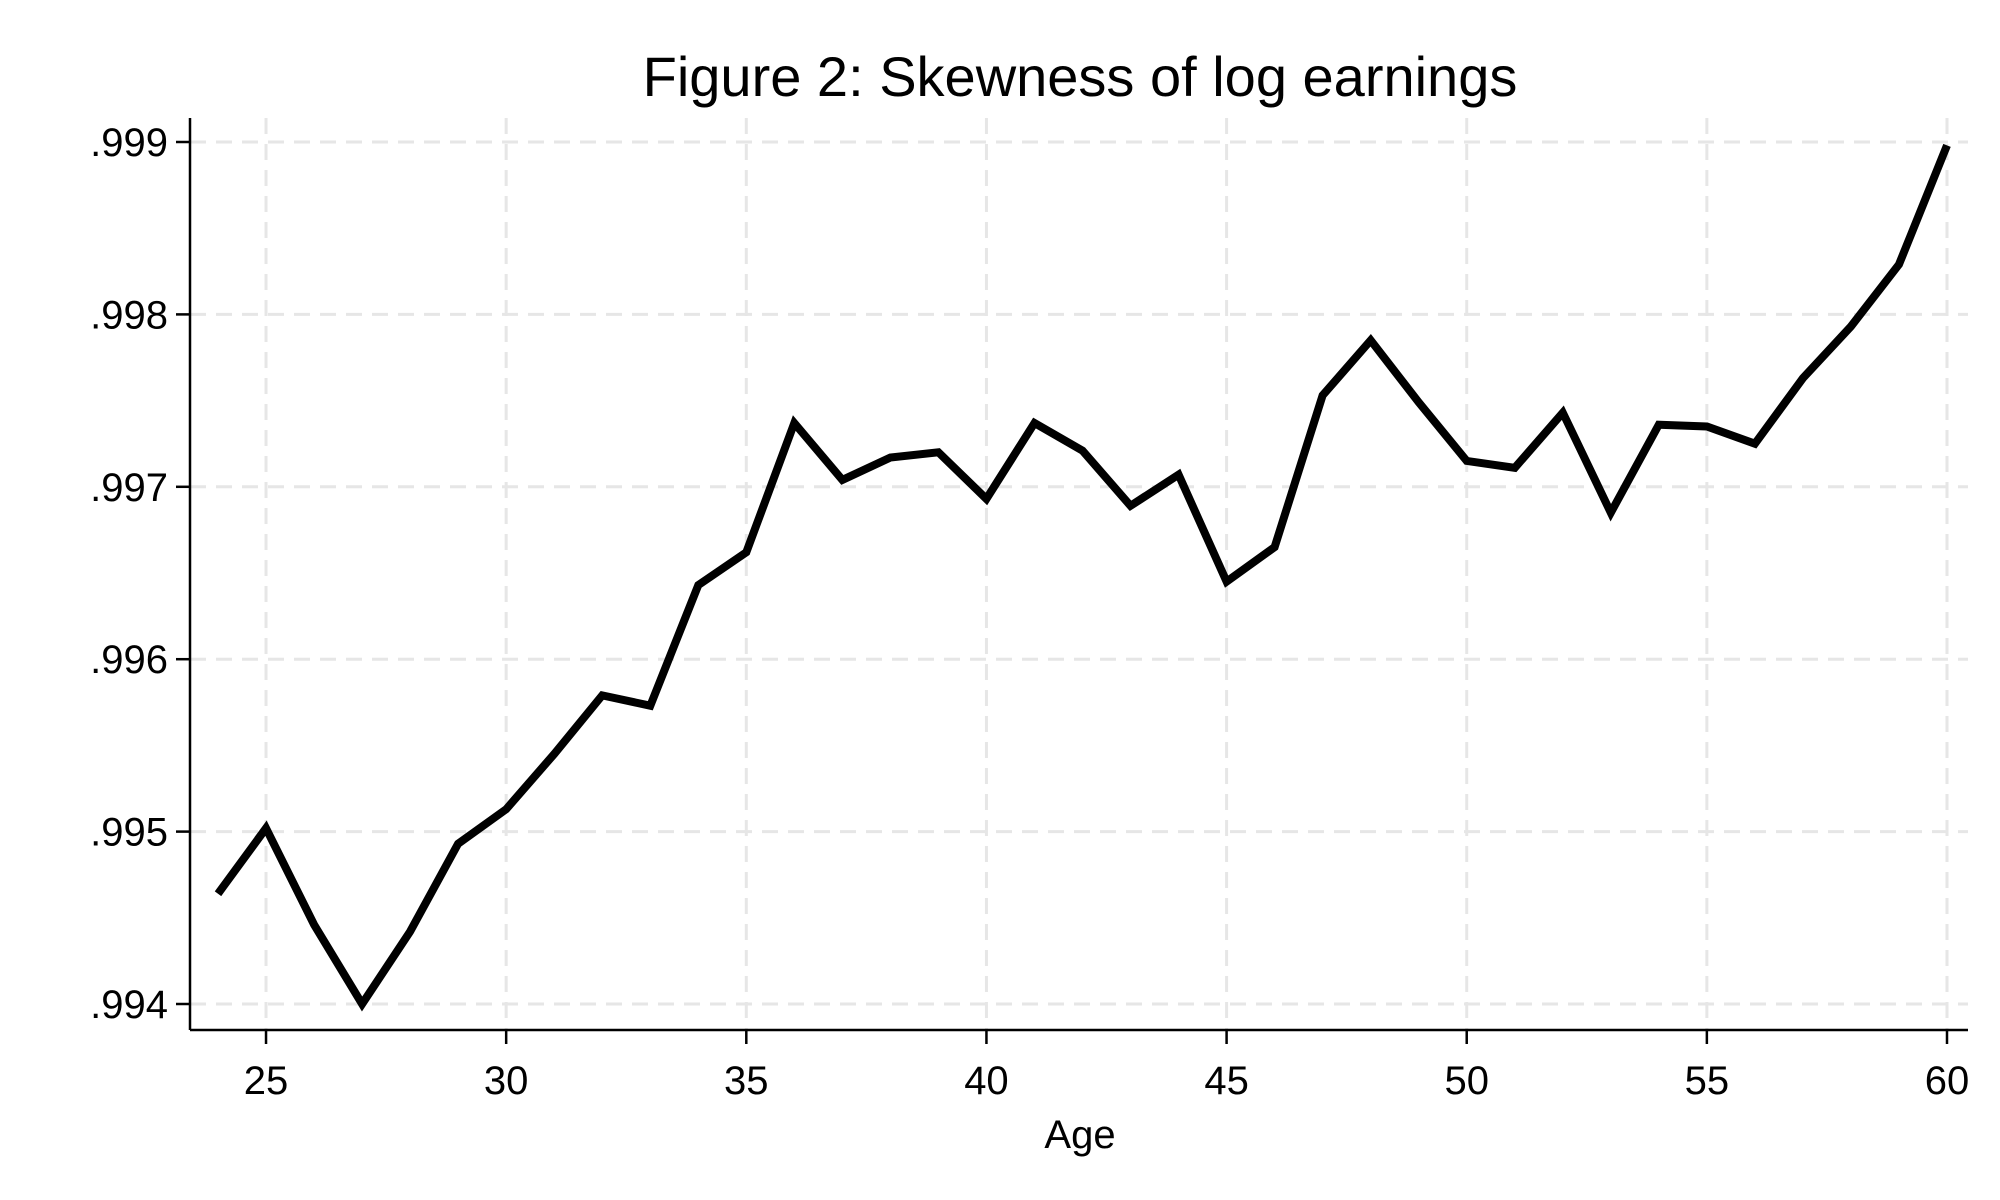  What do you see at coordinates (1080, 76) in the screenshot?
I see `chart-title: Figure 2: Skewness of log earnings` at bounding box center [1080, 76].